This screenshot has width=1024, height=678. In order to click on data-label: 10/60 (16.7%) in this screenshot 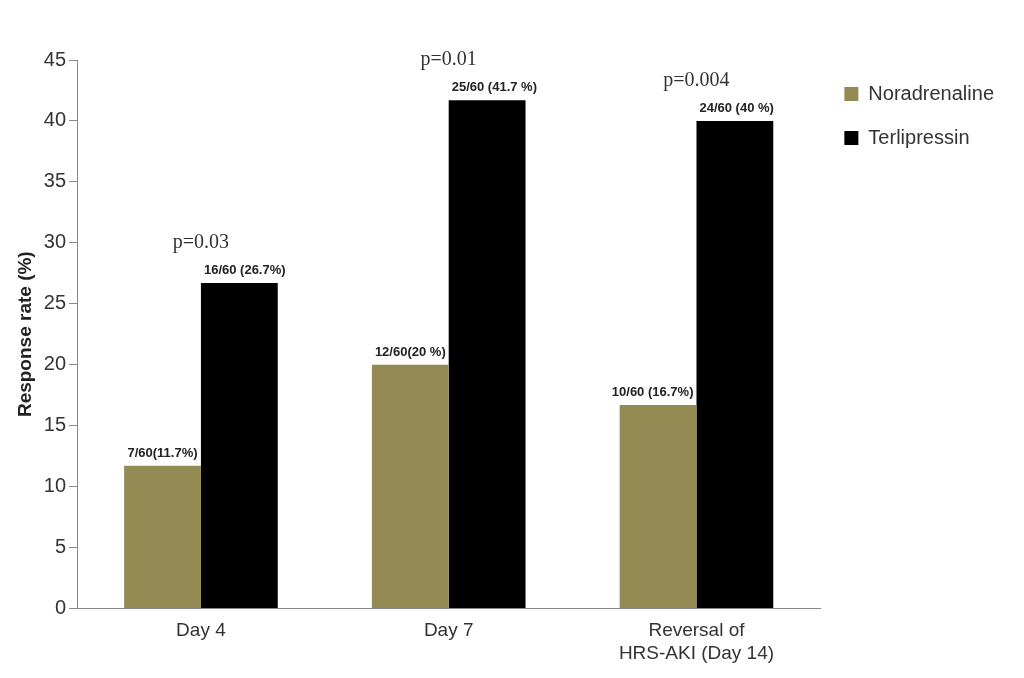, I will do `click(652, 391)`.